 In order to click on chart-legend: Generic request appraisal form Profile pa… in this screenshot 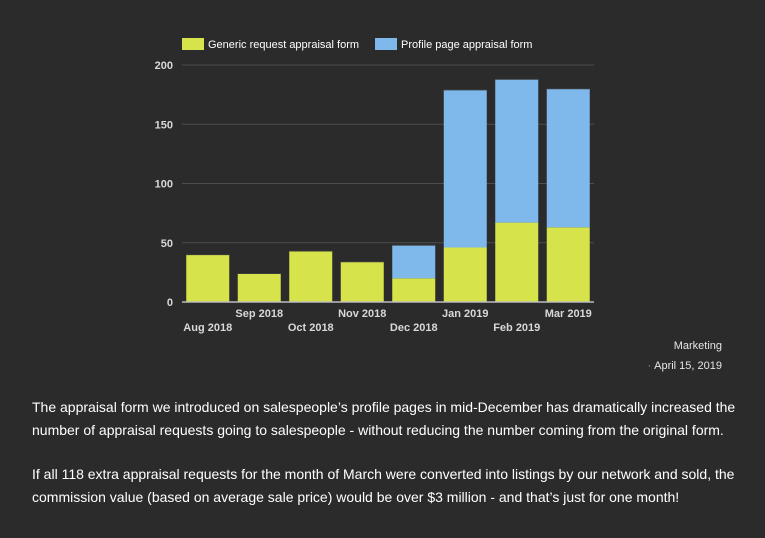, I will do `click(357, 44)`.